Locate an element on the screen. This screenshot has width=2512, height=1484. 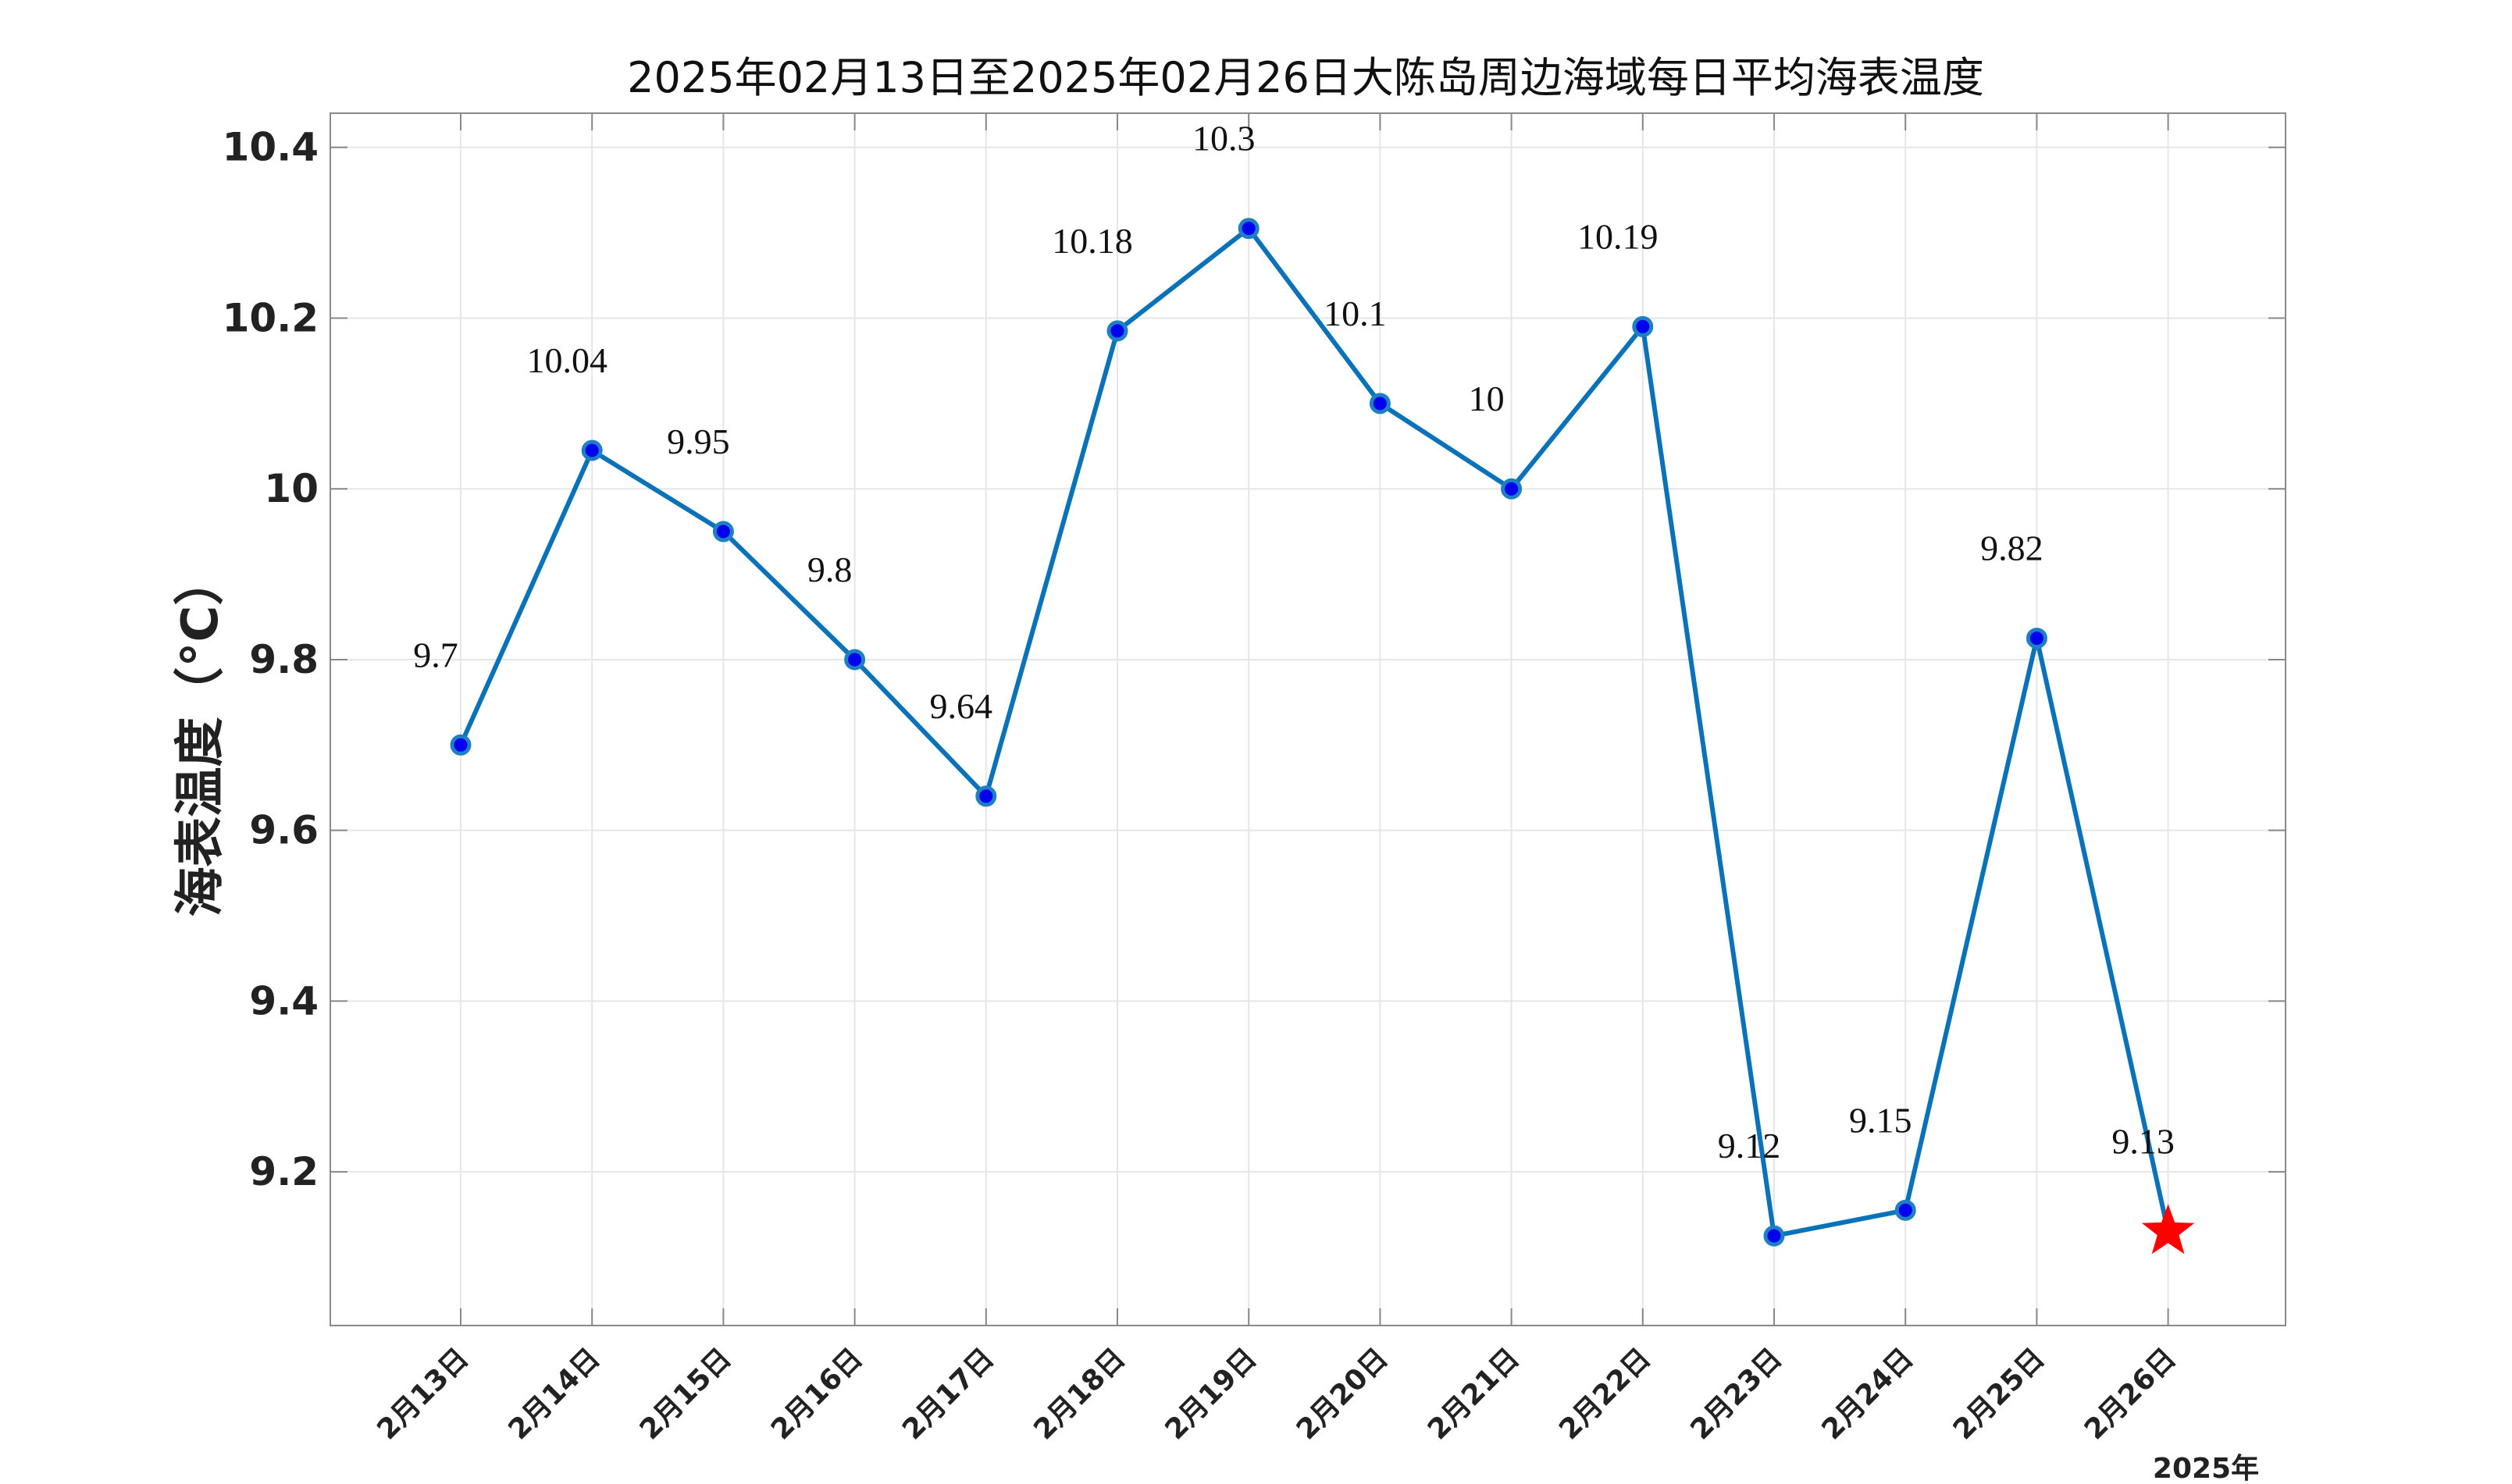
y-tick-label: 9.8 is located at coordinates (284, 659).